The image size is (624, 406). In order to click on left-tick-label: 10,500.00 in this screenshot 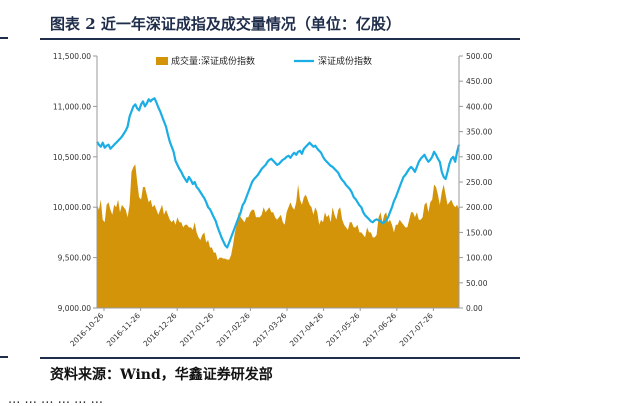, I will do `click(72, 157)`.